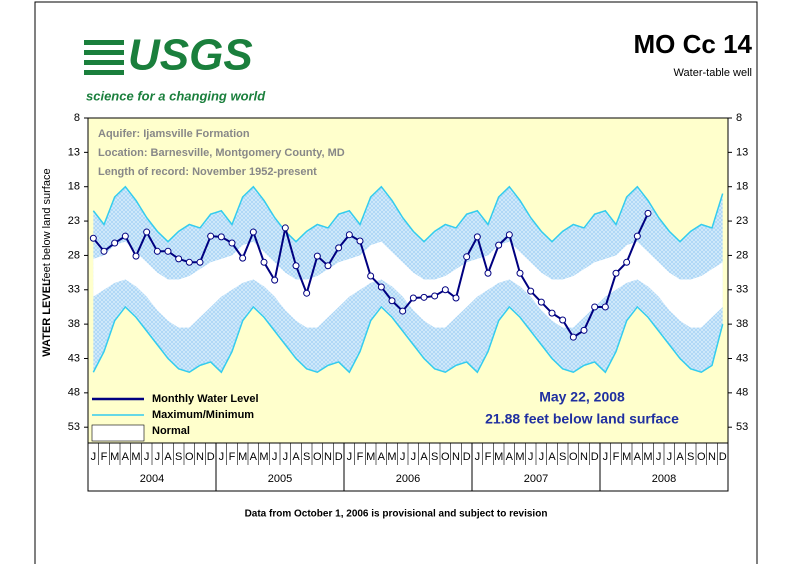  I want to click on legend-label: Maximum/Minimum, so click(203, 415).